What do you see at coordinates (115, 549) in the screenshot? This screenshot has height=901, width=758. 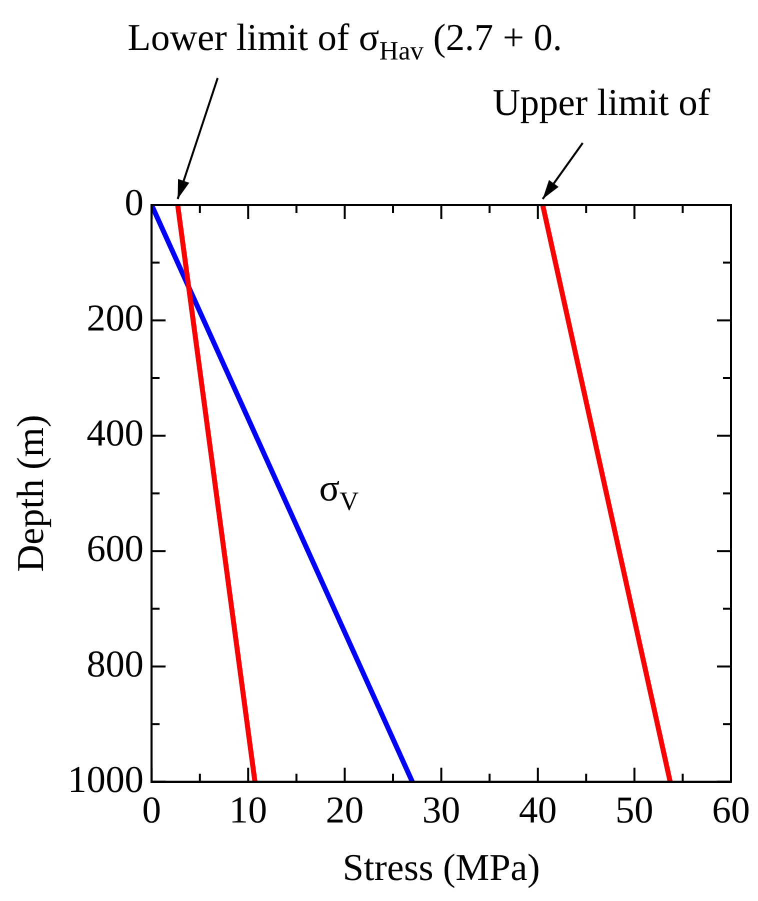 I see `y-tick-label: 600` at bounding box center [115, 549].